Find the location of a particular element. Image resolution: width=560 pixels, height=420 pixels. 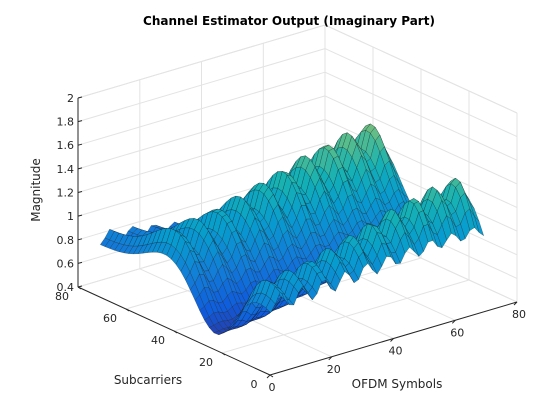

y-tick-label: 40 is located at coordinates (158, 340).